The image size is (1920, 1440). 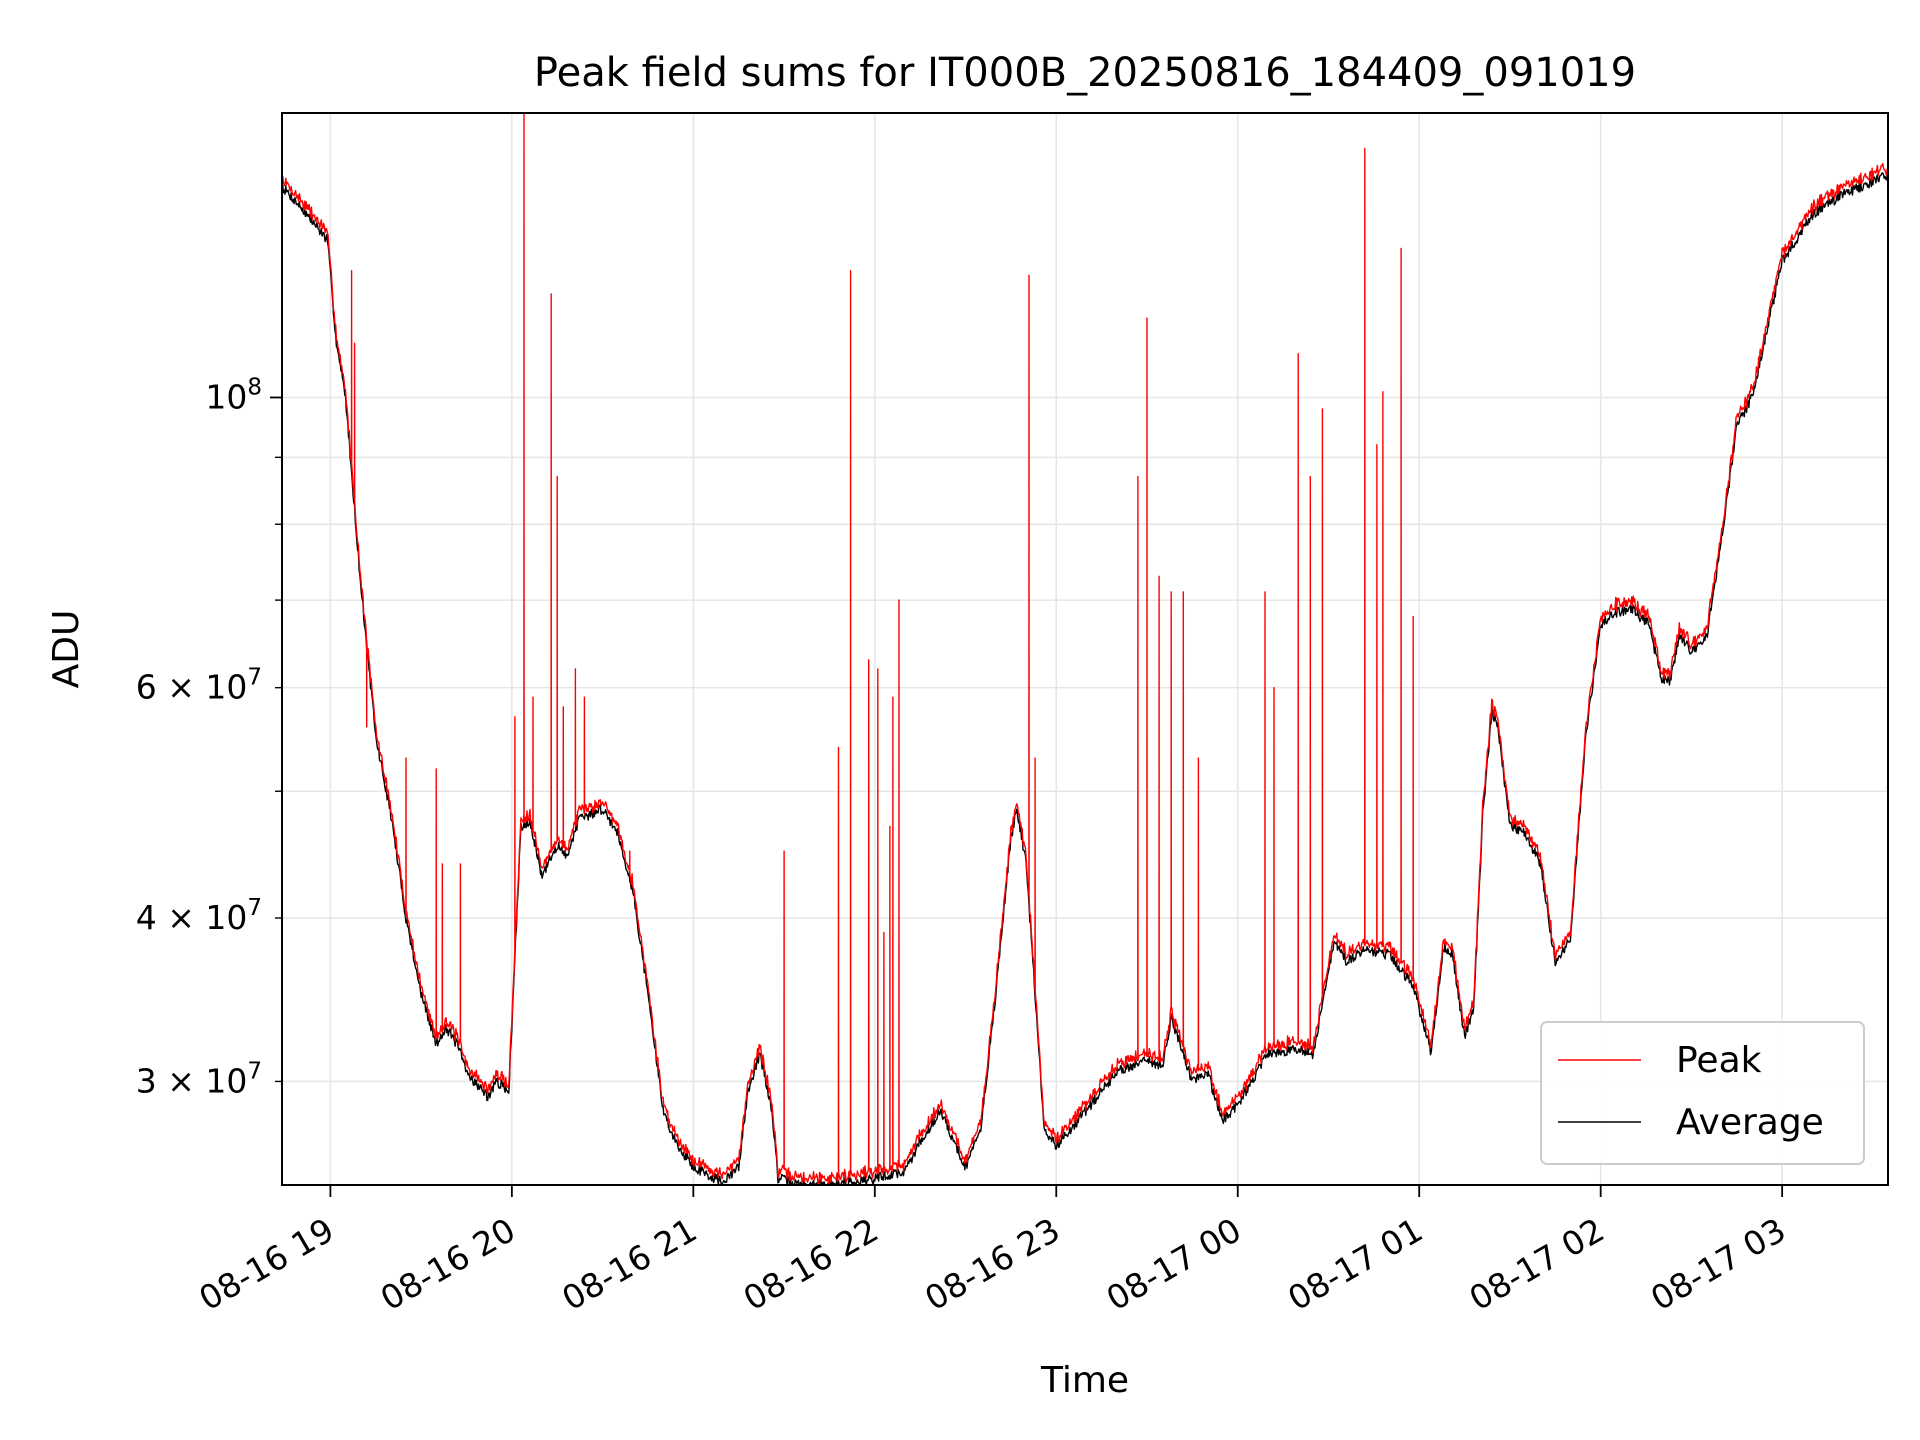 I want to click on y-axis: 108 3 × 107 4 × 107 6 × 107, so click(x=209, y=737).